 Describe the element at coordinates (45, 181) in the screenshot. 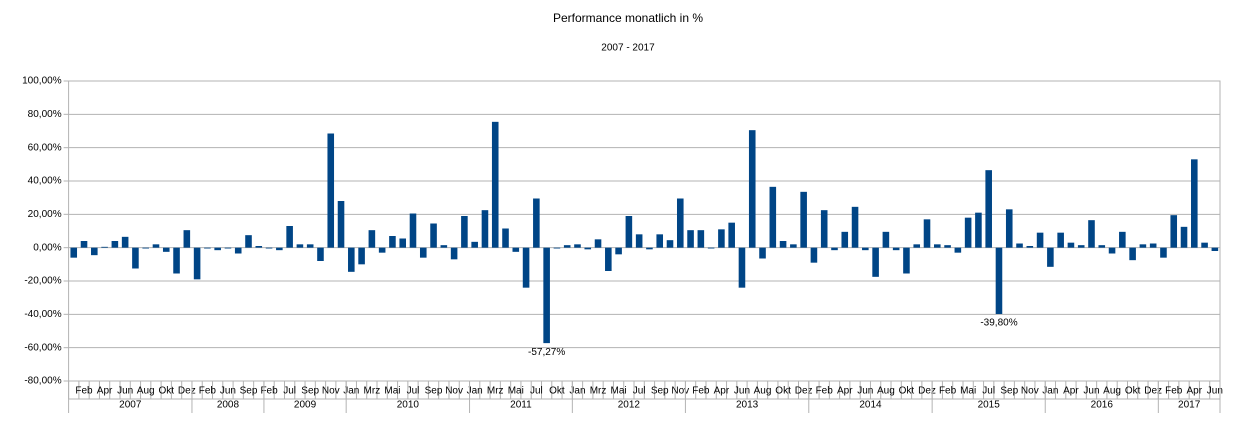

I see `y-tick-label: 40,00%` at that location.